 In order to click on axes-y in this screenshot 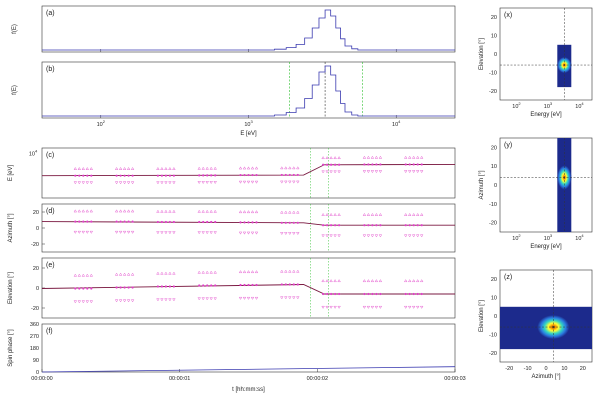, I will do `click(546, 185)`.